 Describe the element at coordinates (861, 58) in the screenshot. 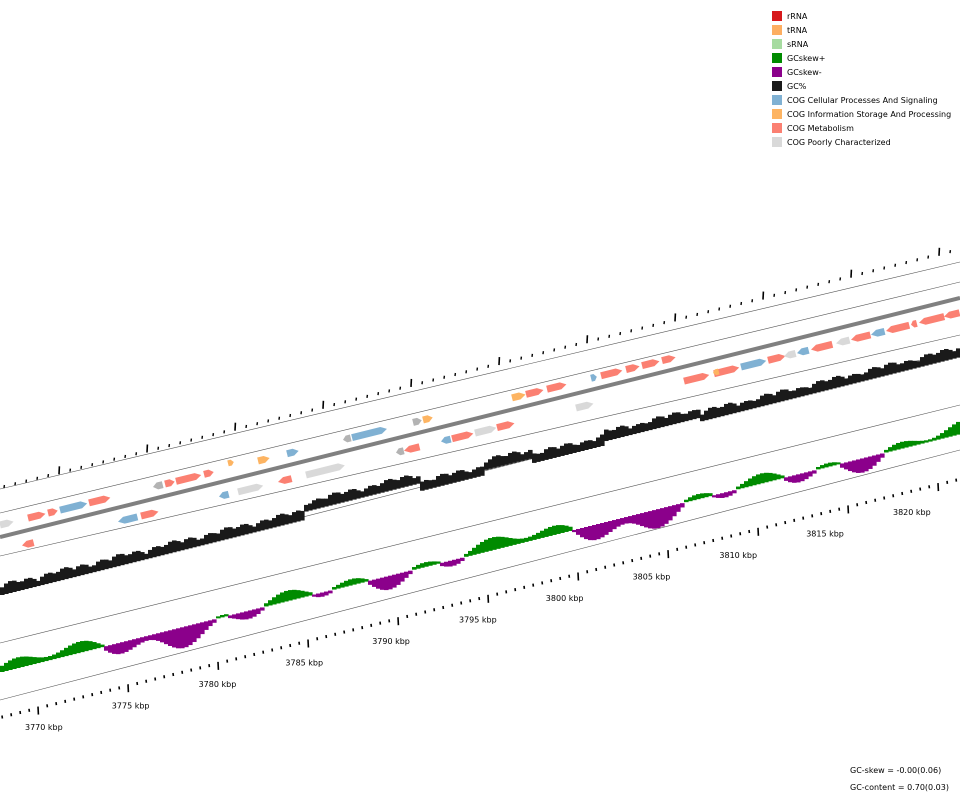

I see `legend-item-gcskew-plus: GCskew+` at that location.